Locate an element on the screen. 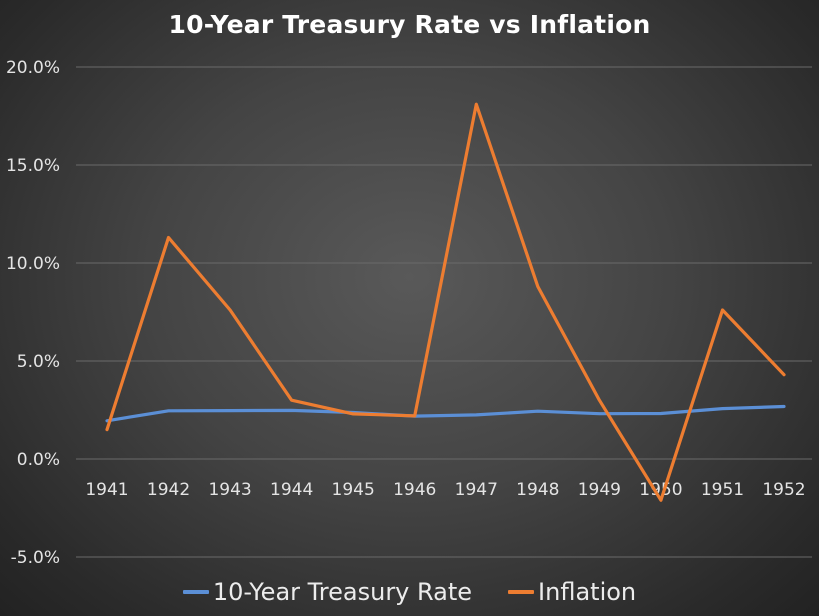  x-tick-label: 1942 is located at coordinates (168, 490).